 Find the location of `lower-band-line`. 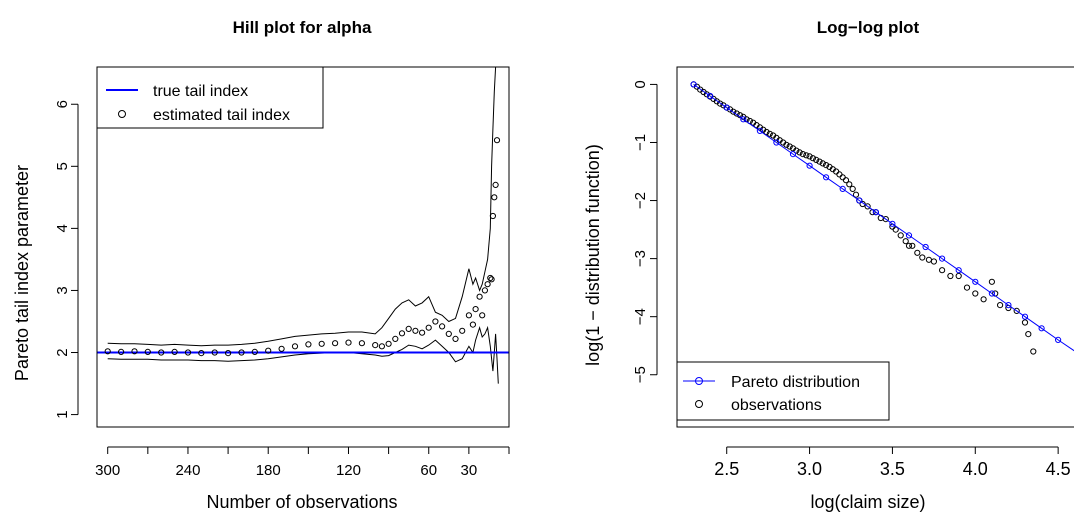

lower-band-line is located at coordinates (303, 354).